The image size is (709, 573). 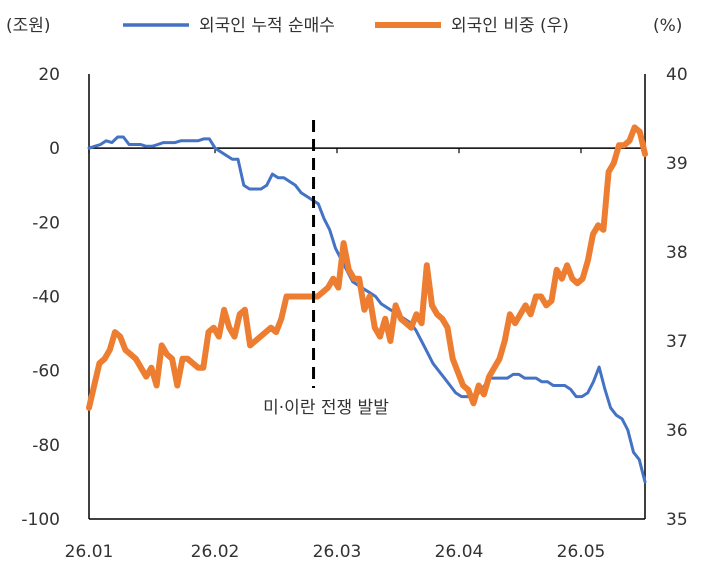 What do you see at coordinates (510, 26) in the screenshot?
I see `legend-label-share: 외국인 비중 (우)` at bounding box center [510, 26].